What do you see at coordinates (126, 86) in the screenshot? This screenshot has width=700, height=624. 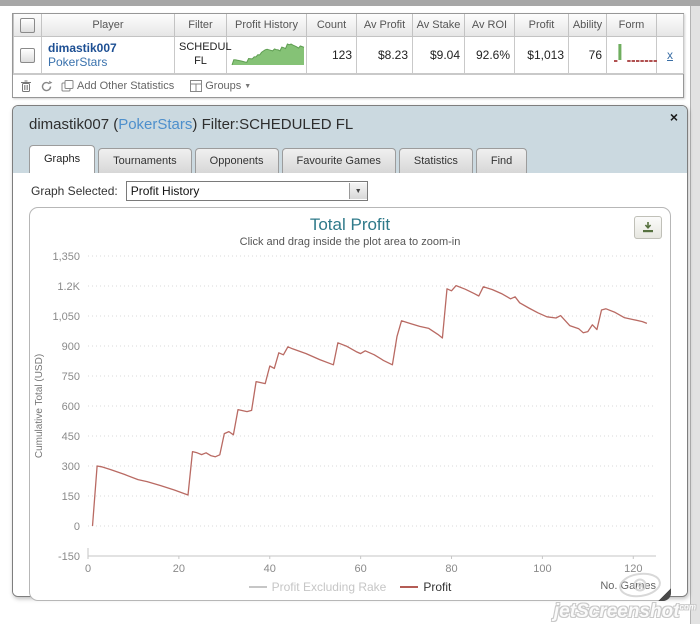 I see `add-other-statistics-label: Add Other Statistics` at bounding box center [126, 86].